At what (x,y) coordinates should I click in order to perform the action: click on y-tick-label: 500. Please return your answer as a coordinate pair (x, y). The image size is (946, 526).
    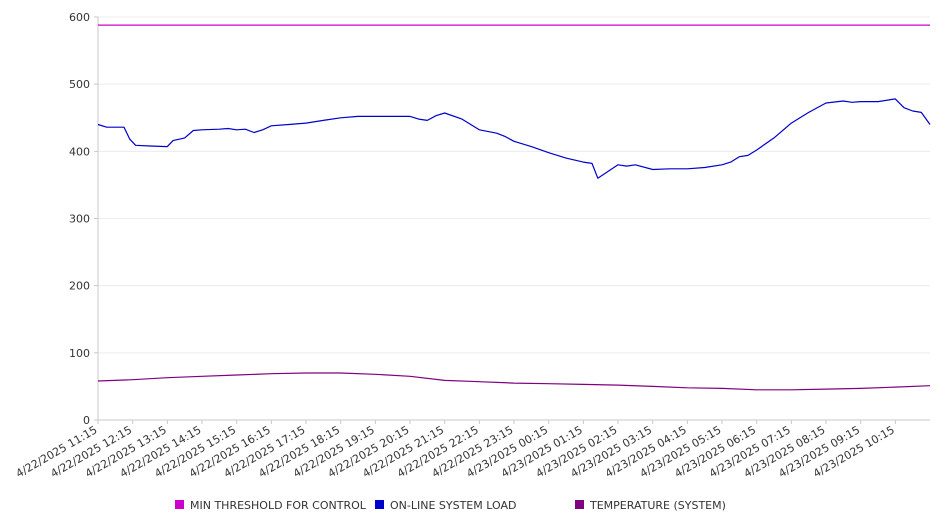
    Looking at the image, I should click on (79, 84).